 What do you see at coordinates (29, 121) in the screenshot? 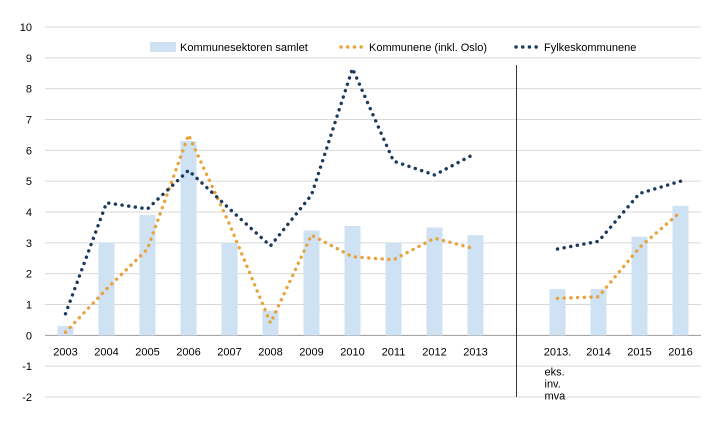
I see `y-tick-label: 7` at bounding box center [29, 121].